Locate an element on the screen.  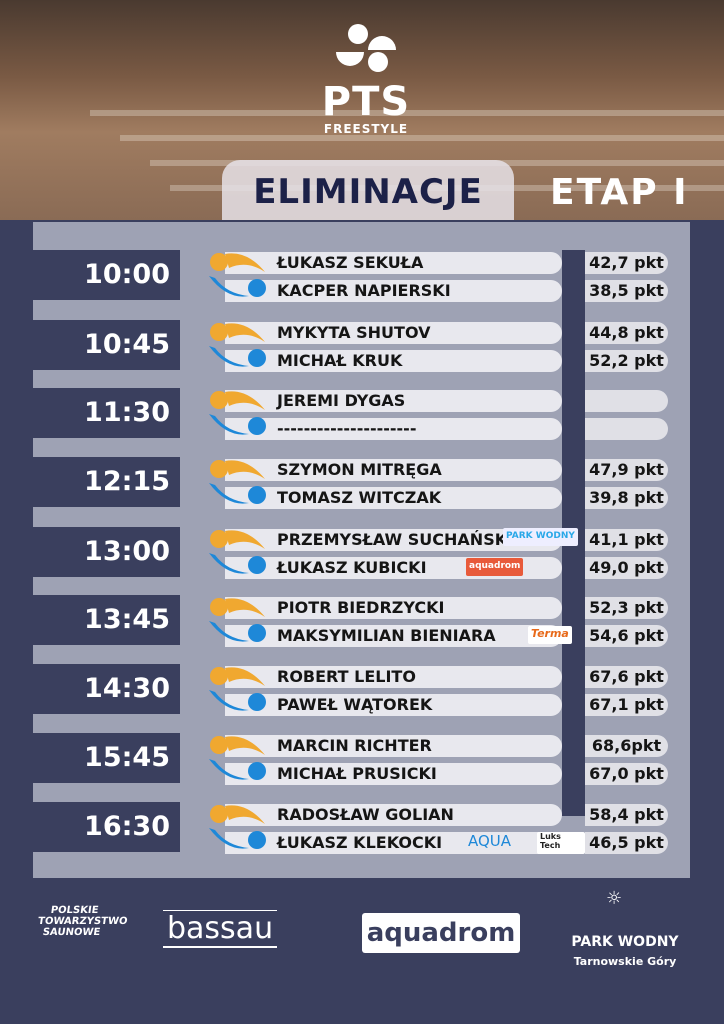
competitor-1: ŁUKASZ SEKUŁA is located at coordinates (393, 263).